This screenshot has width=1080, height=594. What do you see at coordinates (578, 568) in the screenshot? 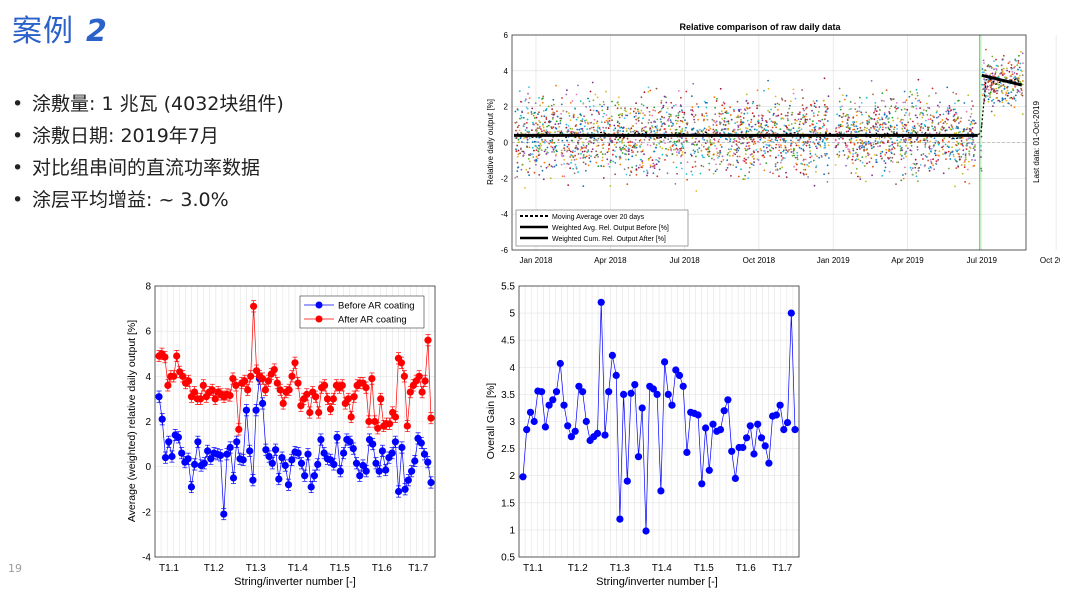
I see `x-tick-label: T1.2` at bounding box center [578, 568].